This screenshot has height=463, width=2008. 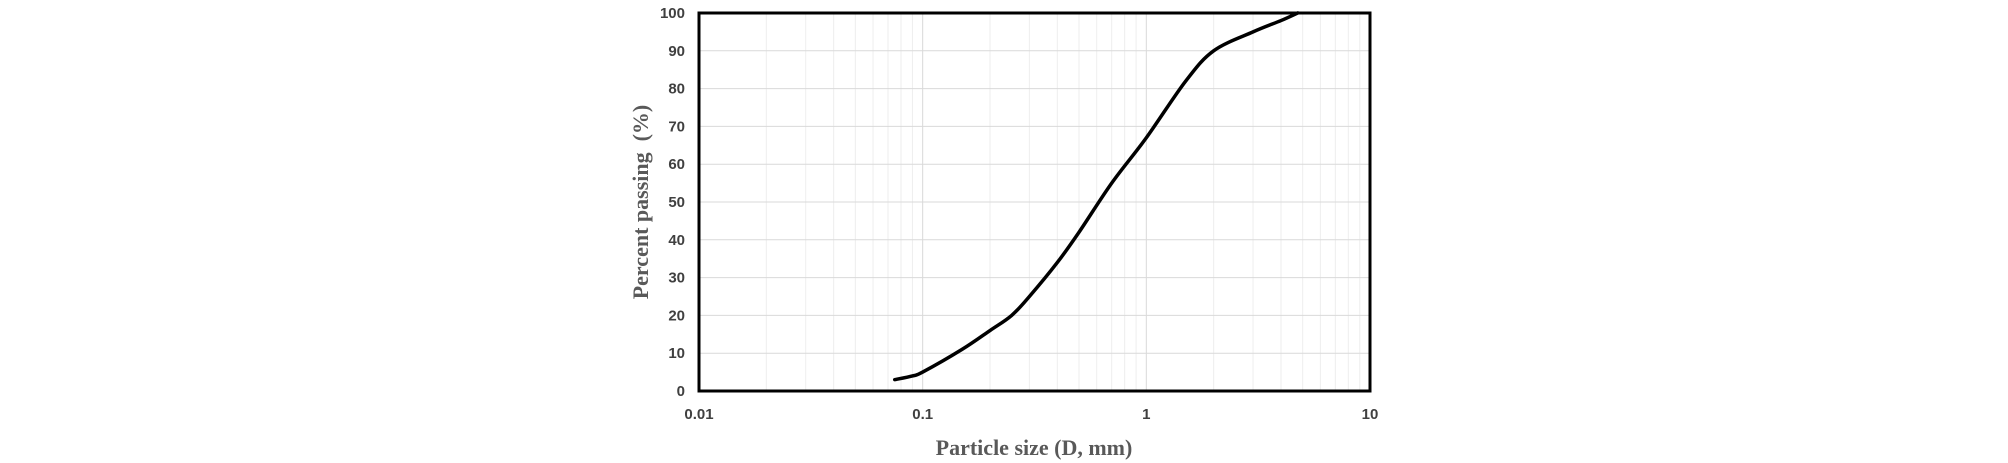 What do you see at coordinates (676, 278) in the screenshot?
I see `y-tick-label: 30` at bounding box center [676, 278].